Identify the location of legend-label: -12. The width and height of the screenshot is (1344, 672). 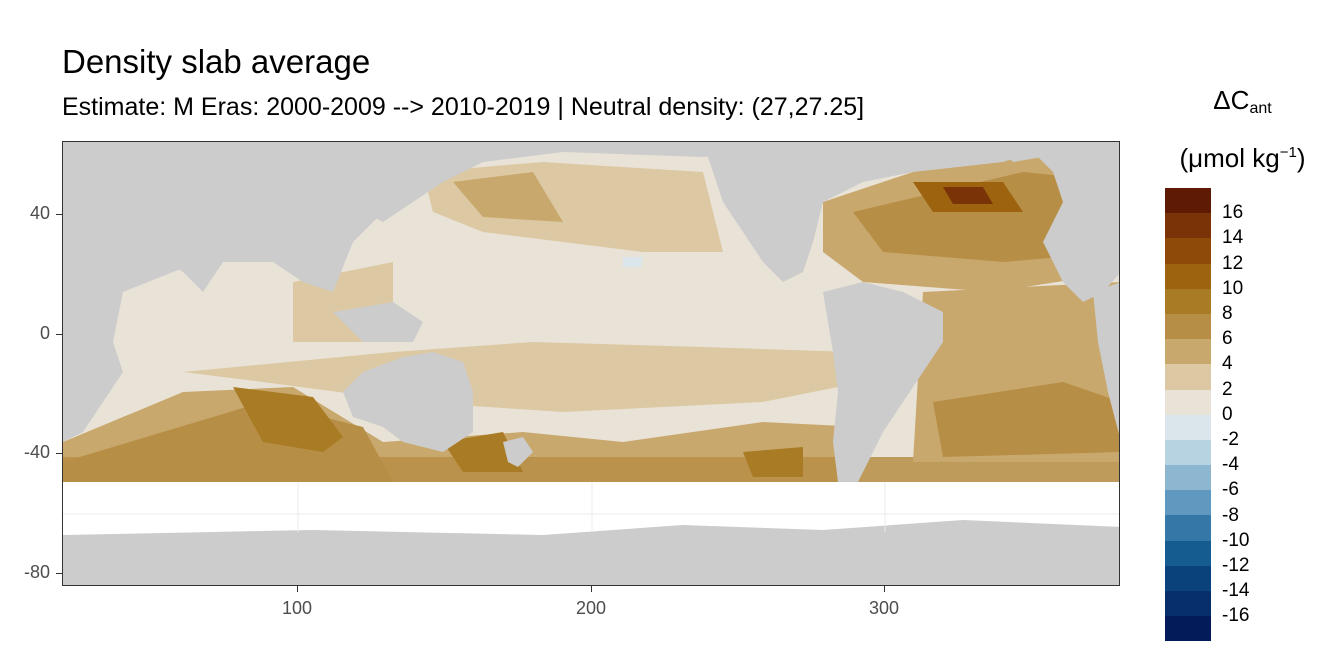
(1236, 565).